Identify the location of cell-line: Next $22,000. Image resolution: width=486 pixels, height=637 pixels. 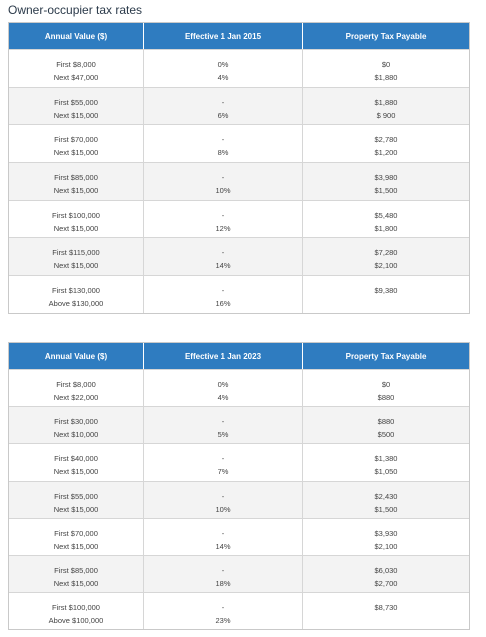
(76, 397).